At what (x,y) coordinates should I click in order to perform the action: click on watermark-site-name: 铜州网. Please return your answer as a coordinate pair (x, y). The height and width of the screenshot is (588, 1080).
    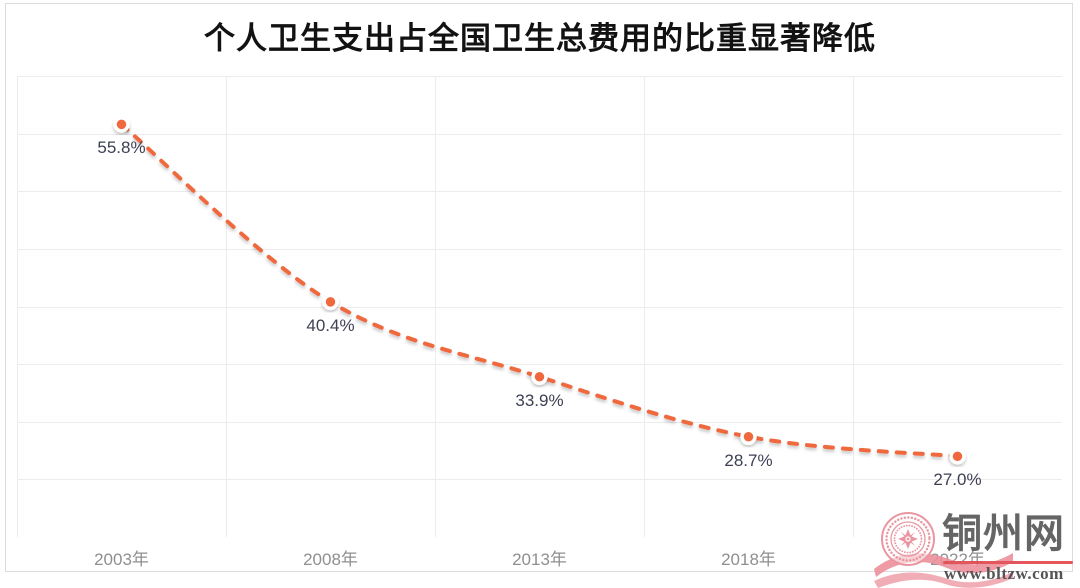
    Looking at the image, I should click on (1003, 533).